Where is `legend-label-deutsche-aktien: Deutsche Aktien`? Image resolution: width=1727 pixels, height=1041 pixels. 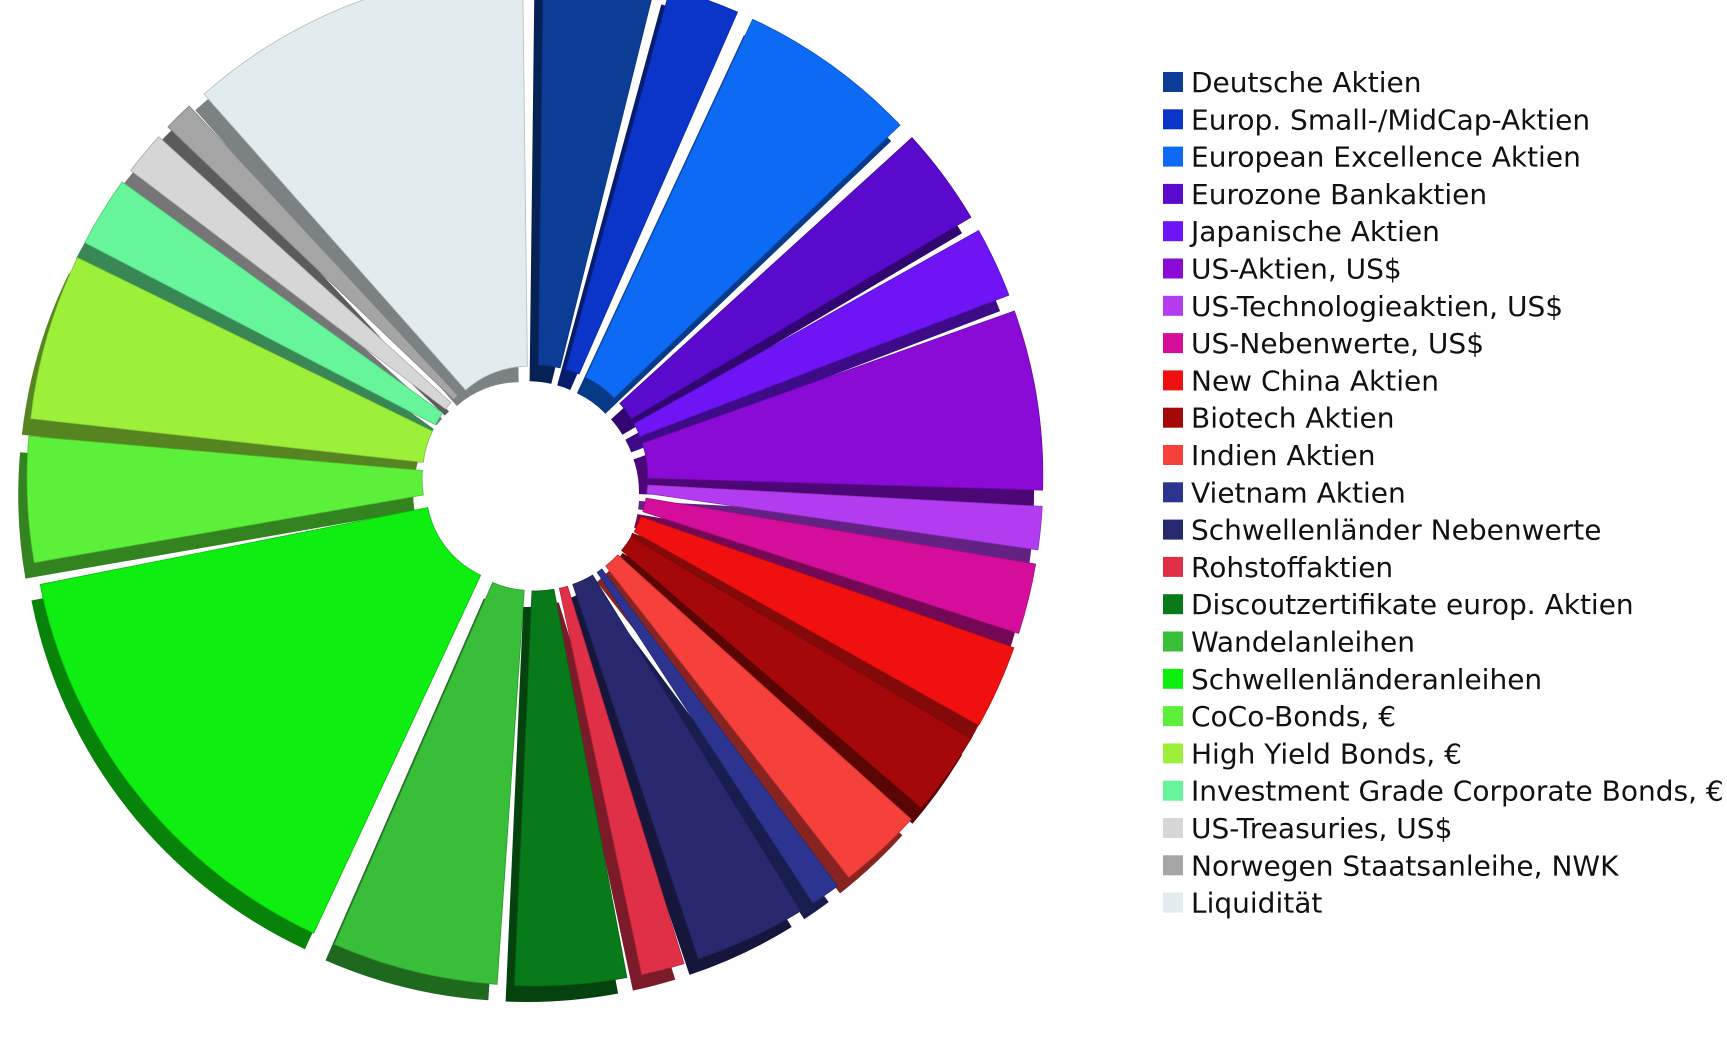
legend-label-deutsche-aktien: Deutsche Aktien is located at coordinates (1306, 82).